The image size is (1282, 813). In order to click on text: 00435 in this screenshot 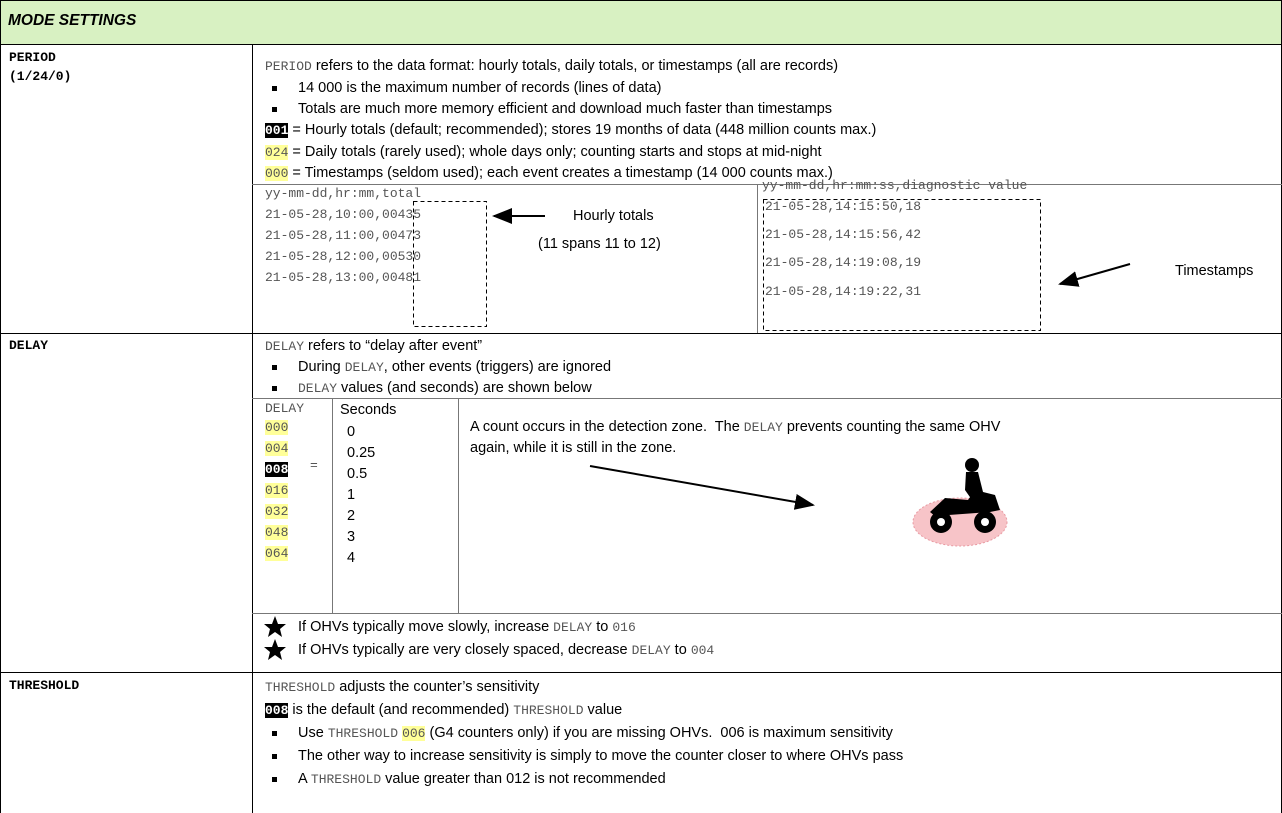, I will do `click(402, 214)`.